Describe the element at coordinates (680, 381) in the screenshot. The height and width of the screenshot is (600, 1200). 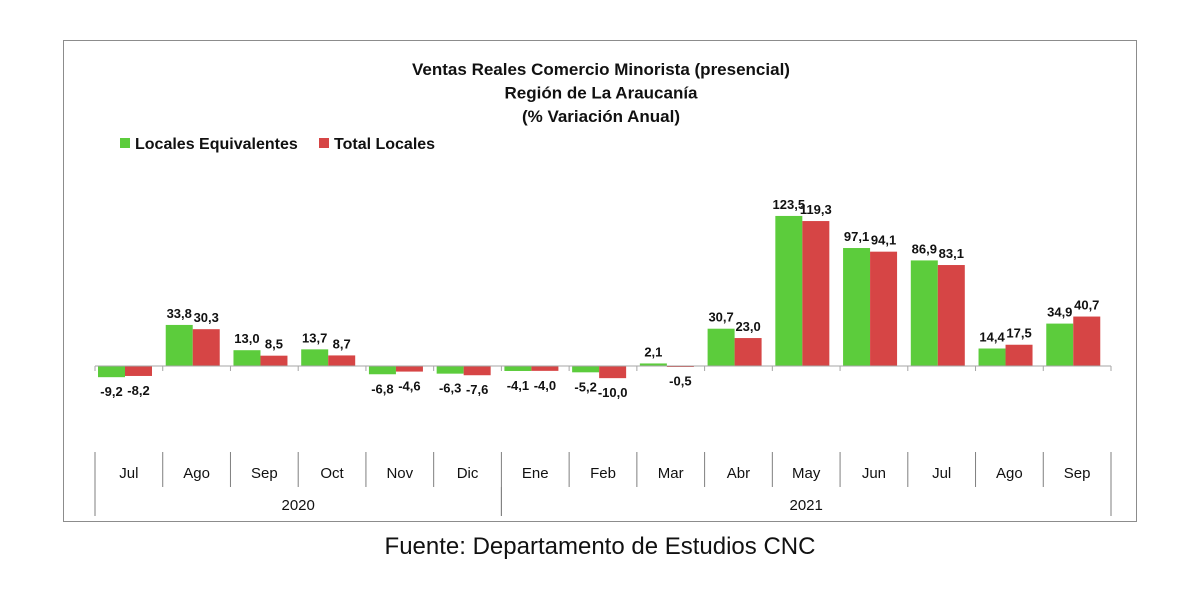
I see `data-label: -0,5` at that location.